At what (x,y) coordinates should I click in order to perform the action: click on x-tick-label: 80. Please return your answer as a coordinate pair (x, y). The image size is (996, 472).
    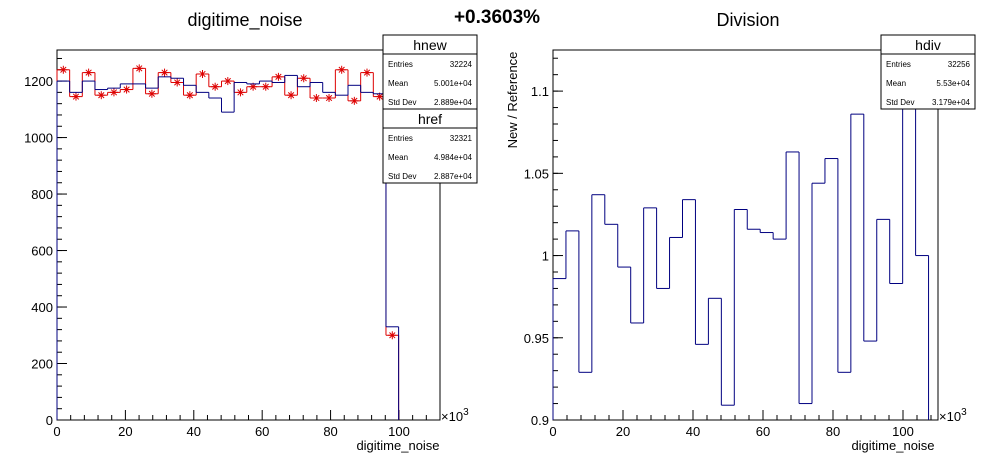
    Looking at the image, I should click on (833, 431).